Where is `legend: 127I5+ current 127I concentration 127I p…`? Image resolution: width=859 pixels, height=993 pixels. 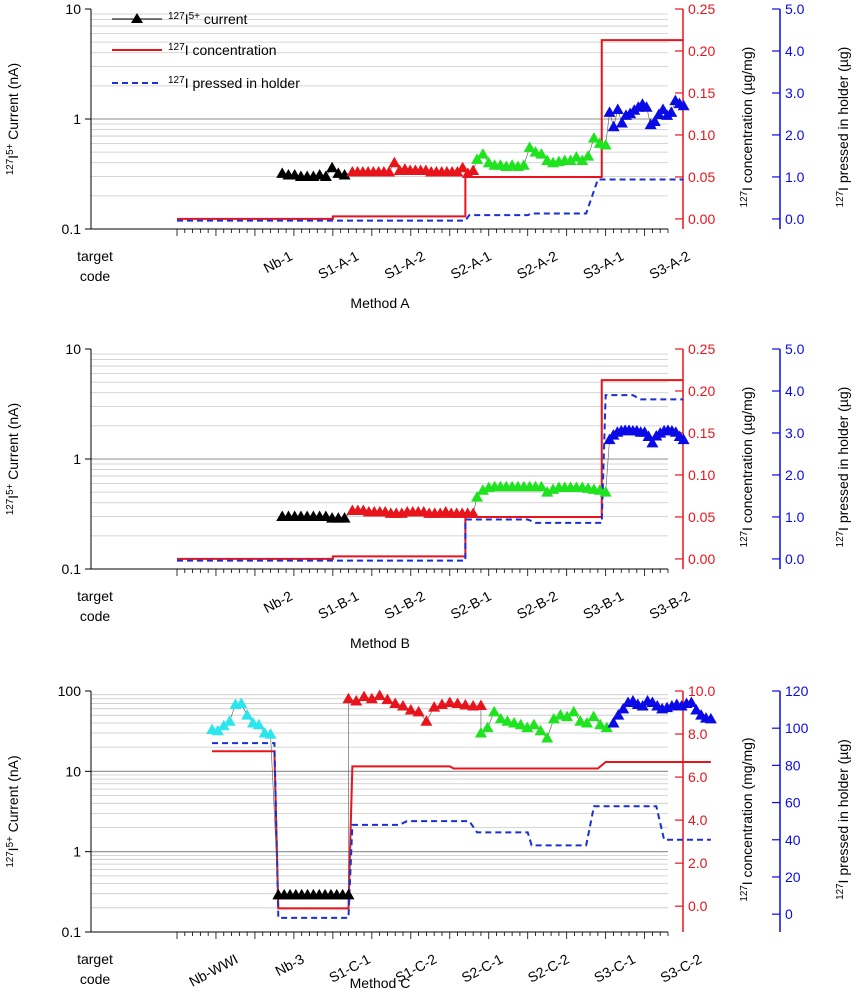
legend: 127I5+ current 127I concentration 127I p… is located at coordinates (206, 51).